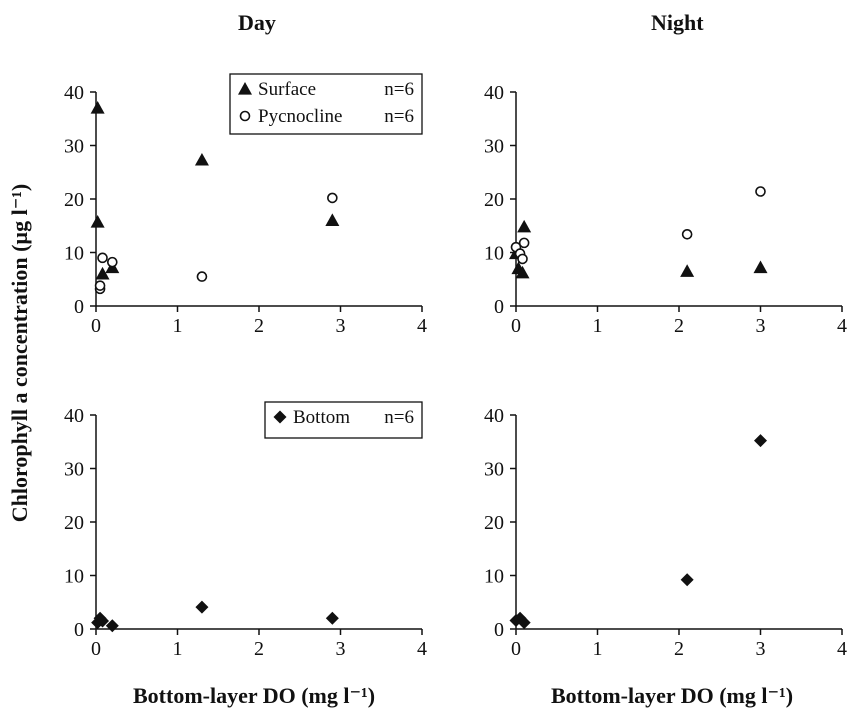 This screenshot has height=711, width=849. Describe the element at coordinates (300, 116) in the screenshot. I see `legend-label: Pycnocline` at that location.